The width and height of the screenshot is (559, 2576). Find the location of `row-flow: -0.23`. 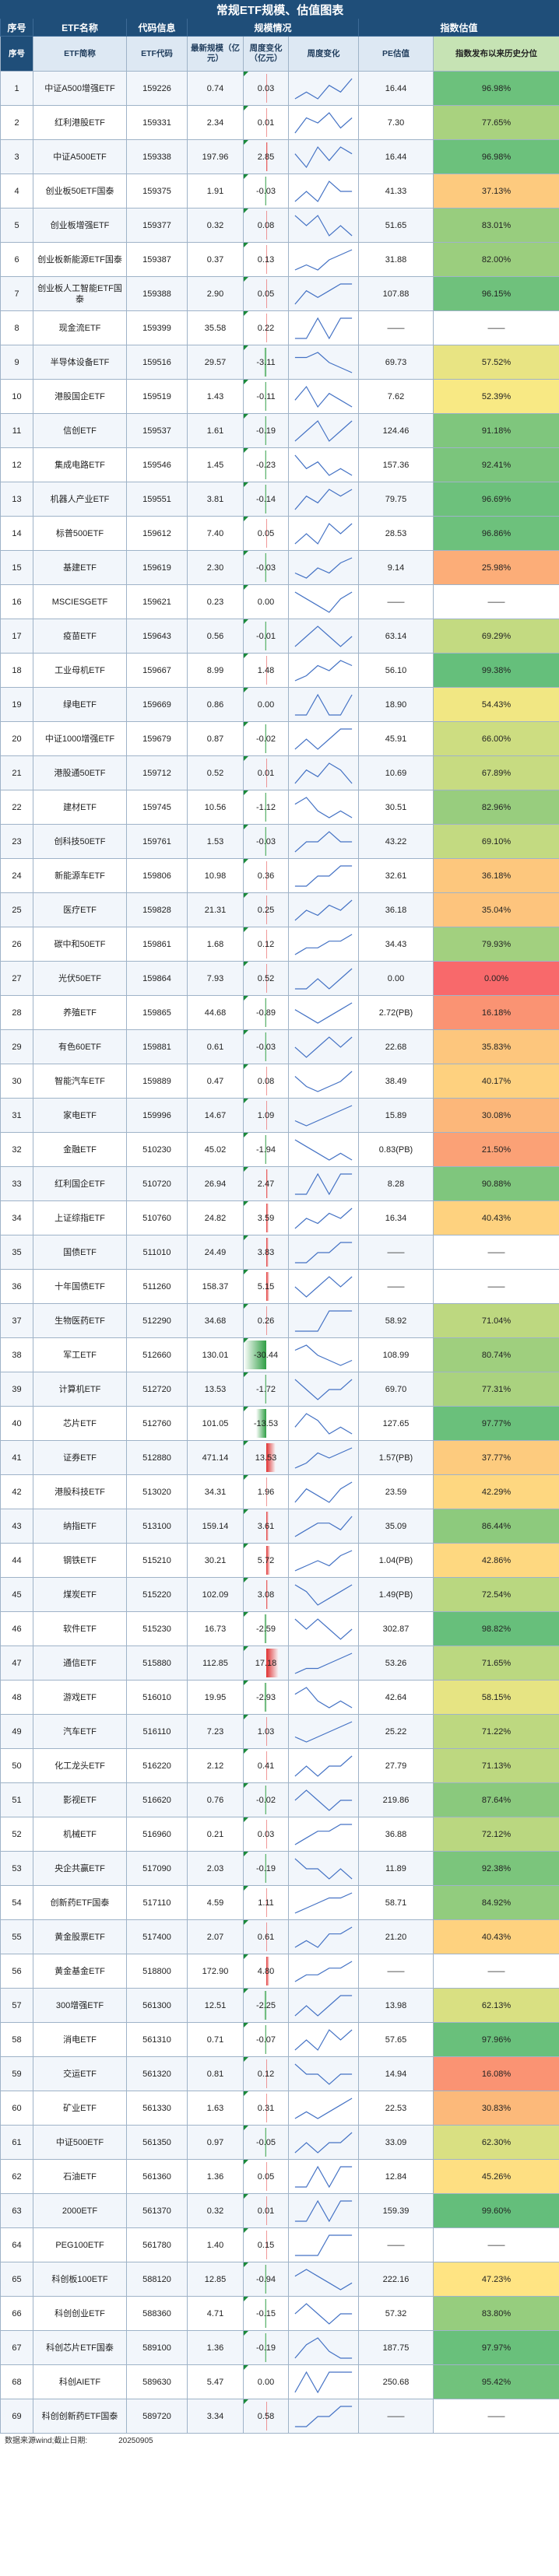

row-flow: -0.23 is located at coordinates (266, 465).